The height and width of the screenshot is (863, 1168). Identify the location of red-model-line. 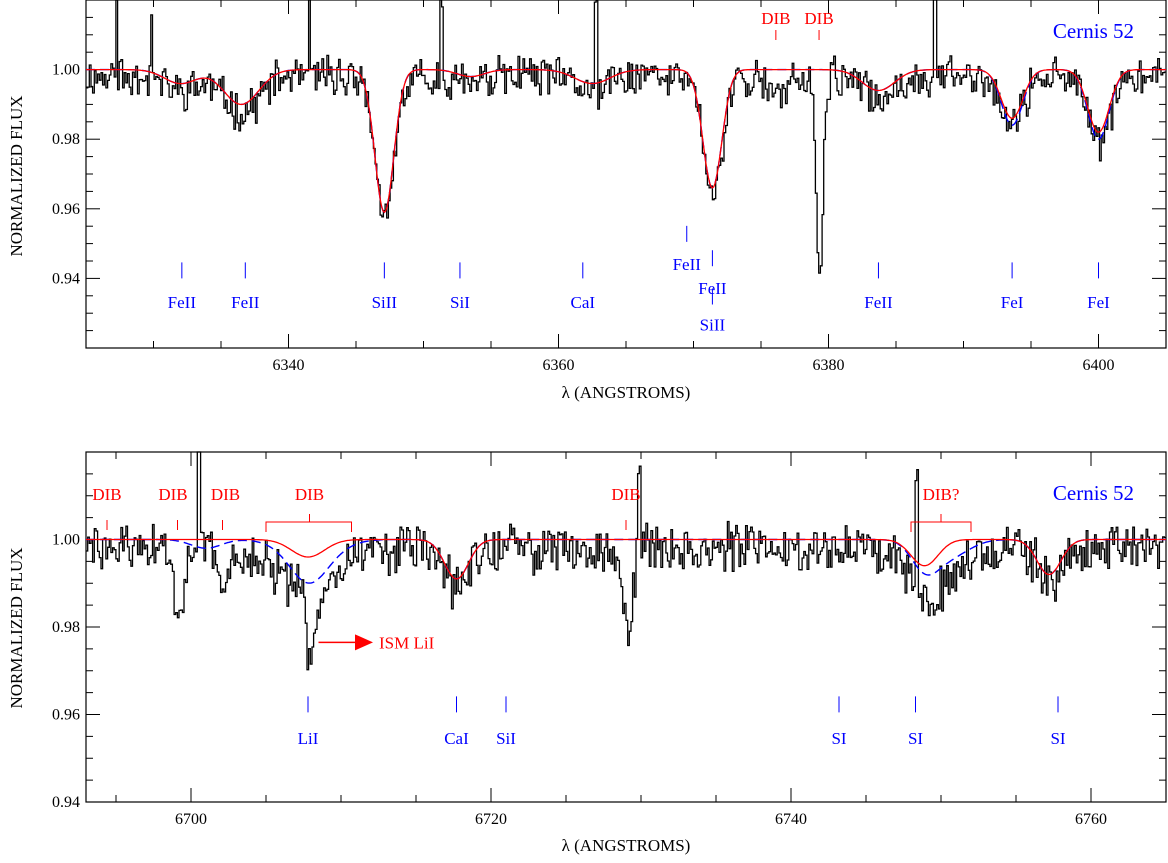
(626, 559).